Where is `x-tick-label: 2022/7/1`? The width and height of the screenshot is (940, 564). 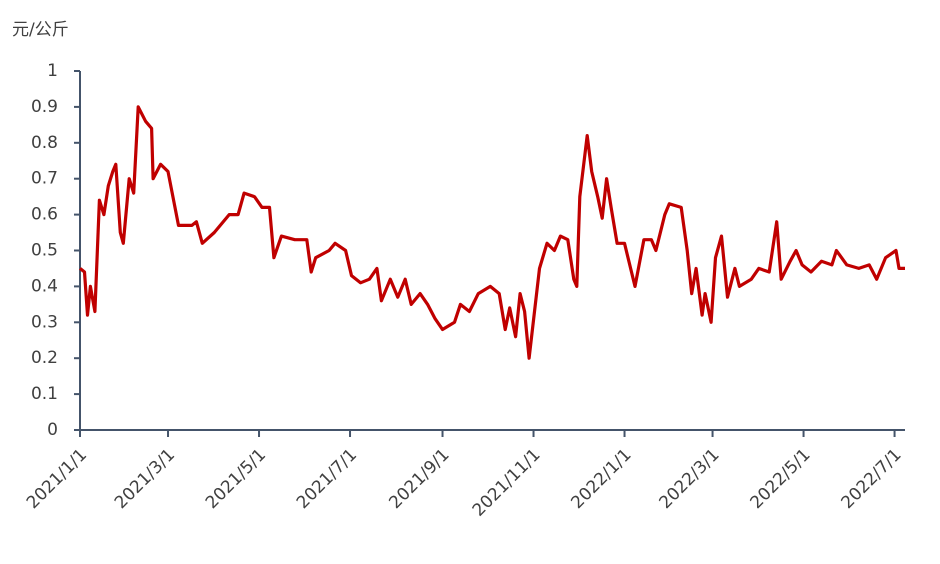
x-tick-label: 2022/7/1 is located at coordinates (871, 479).